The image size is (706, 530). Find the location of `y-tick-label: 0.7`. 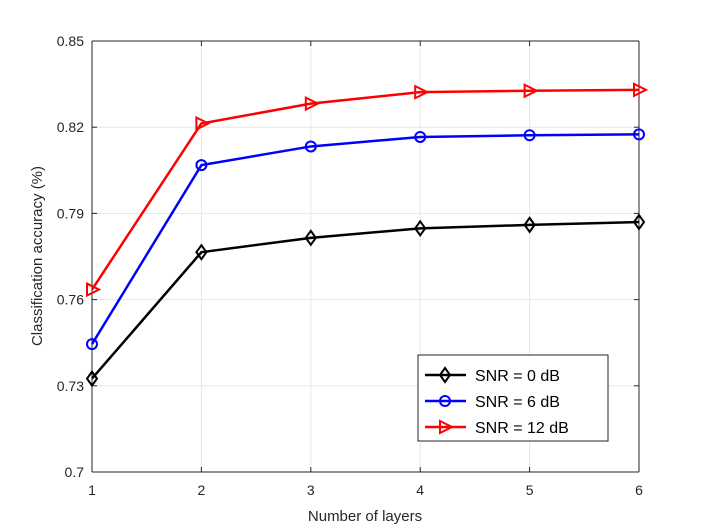

y-tick-label: 0.7 is located at coordinates (75, 472).